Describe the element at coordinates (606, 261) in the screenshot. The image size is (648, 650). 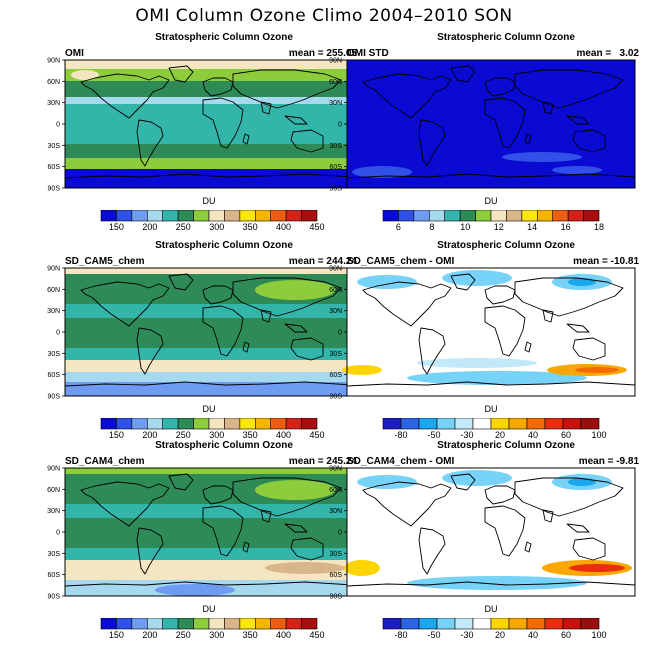
I see `panel-mean: mean = -10.81` at that location.